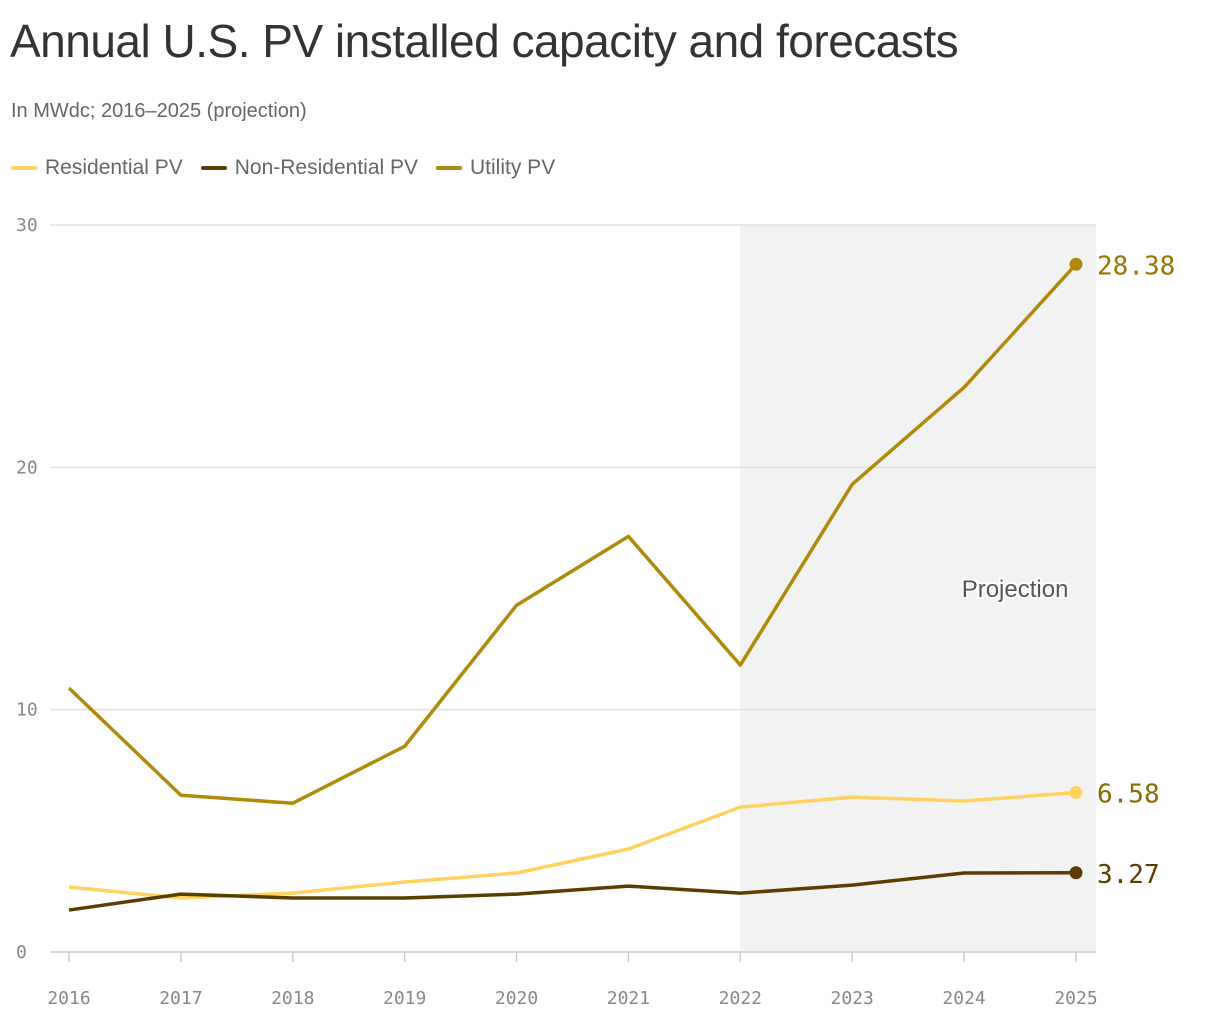 This screenshot has width=1220, height=1020. What do you see at coordinates (628, 998) in the screenshot?
I see `x-tick-label: 2021` at bounding box center [628, 998].